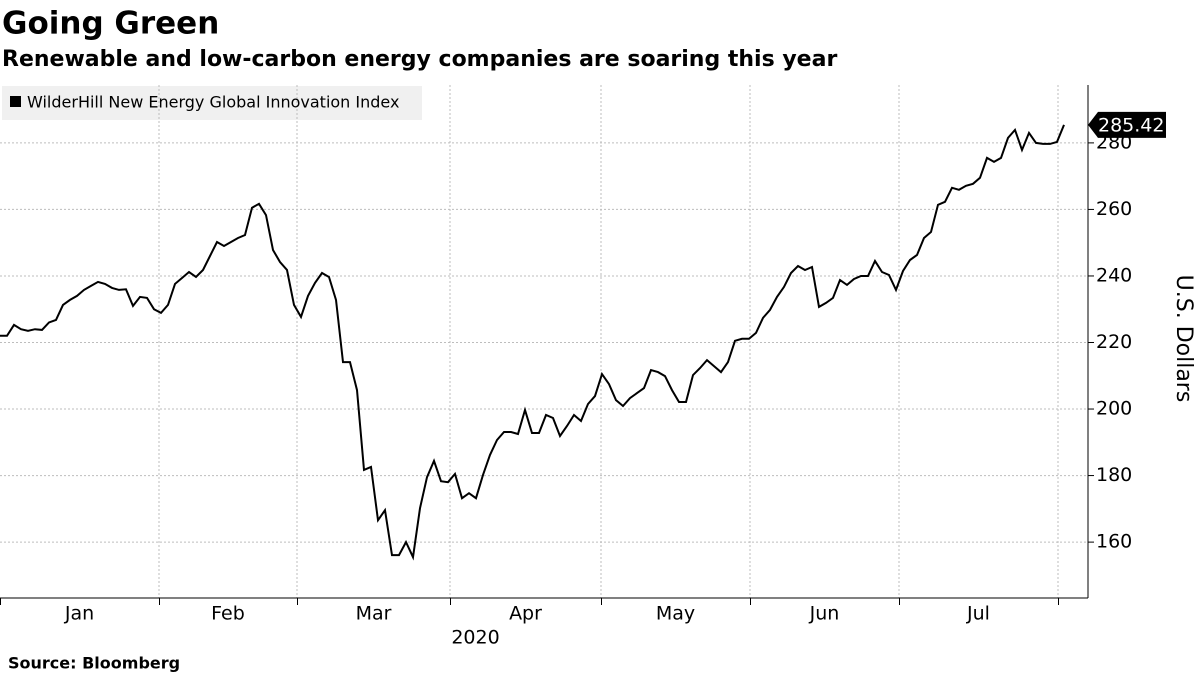  Describe the element at coordinates (978, 614) in the screenshot. I see `x-tick-label: Jul` at that location.